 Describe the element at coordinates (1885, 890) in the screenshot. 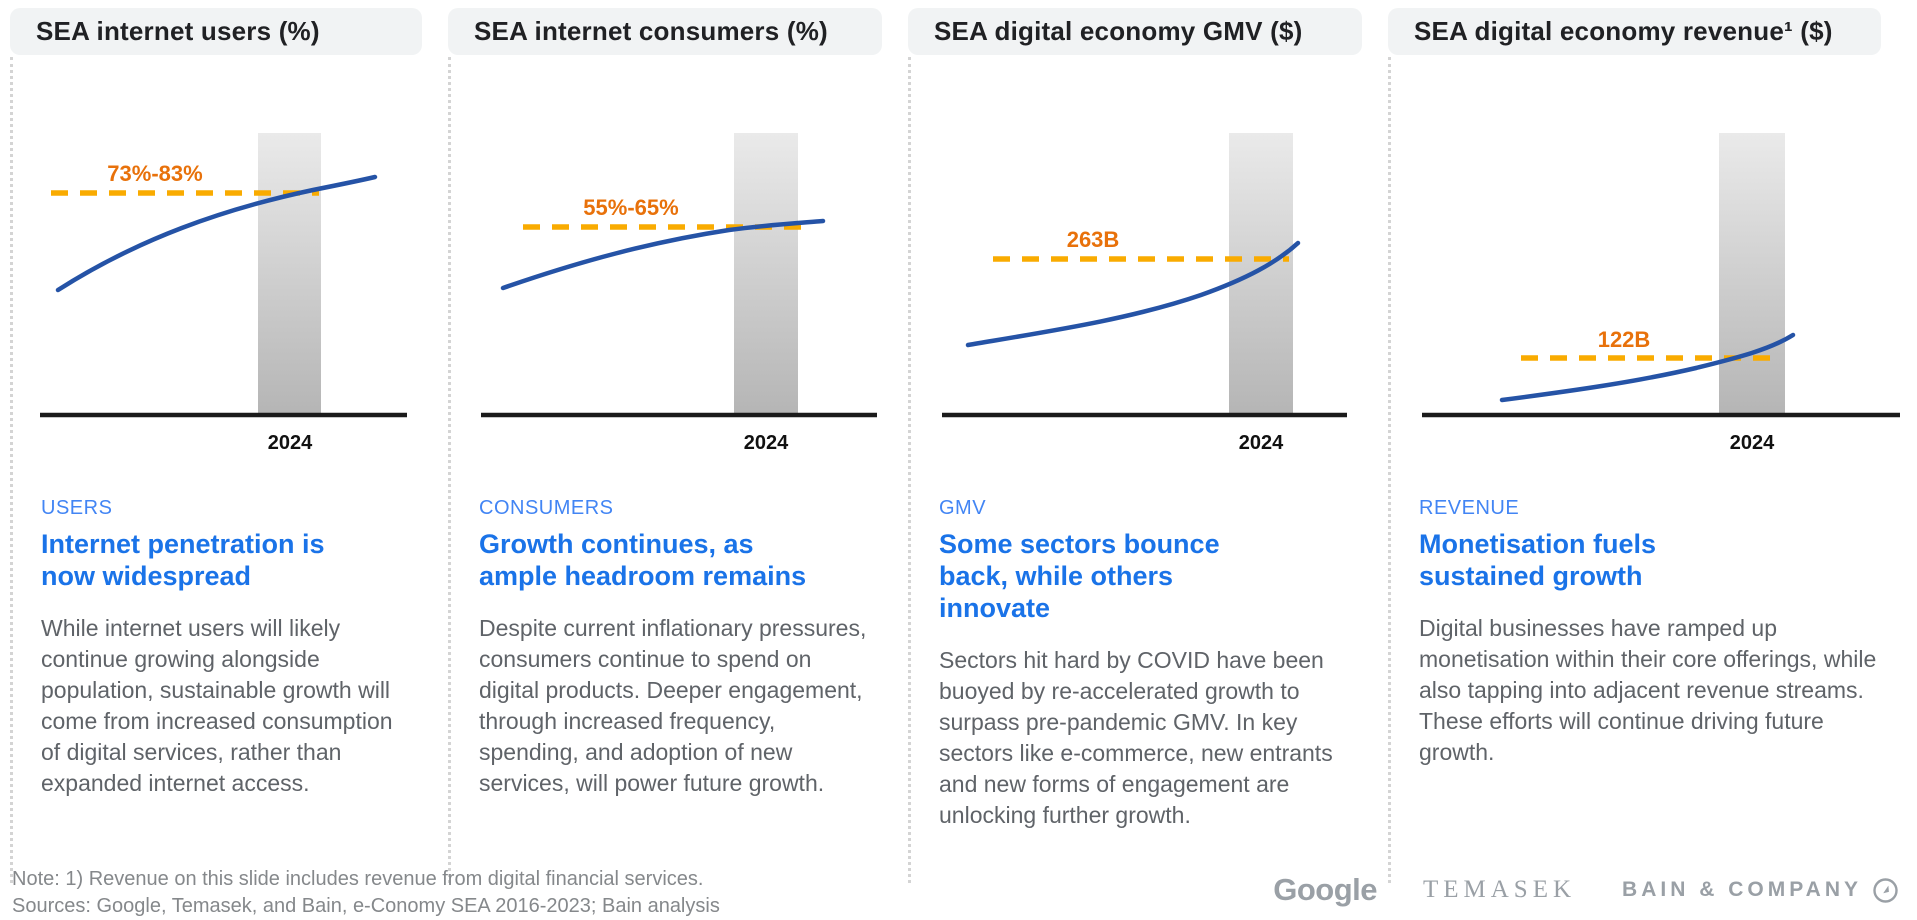

I see `bain-compass-icon` at that location.